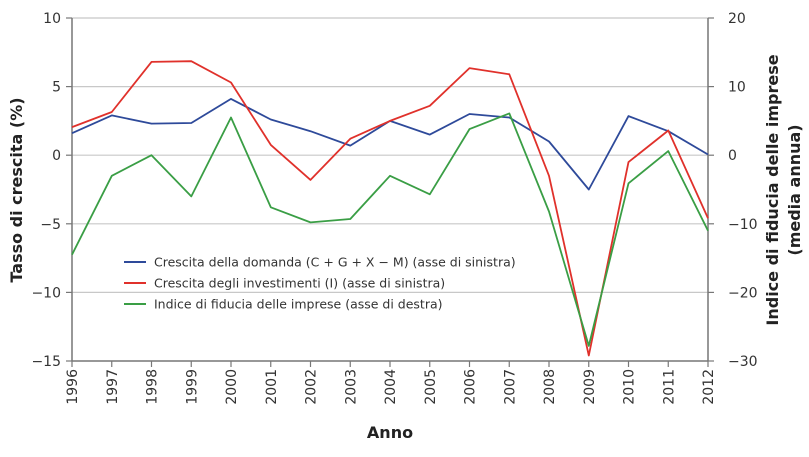 This screenshot has height=457, width=809. I want to click on y-axis-title: Tasso di crescita (%), so click(16, 189).